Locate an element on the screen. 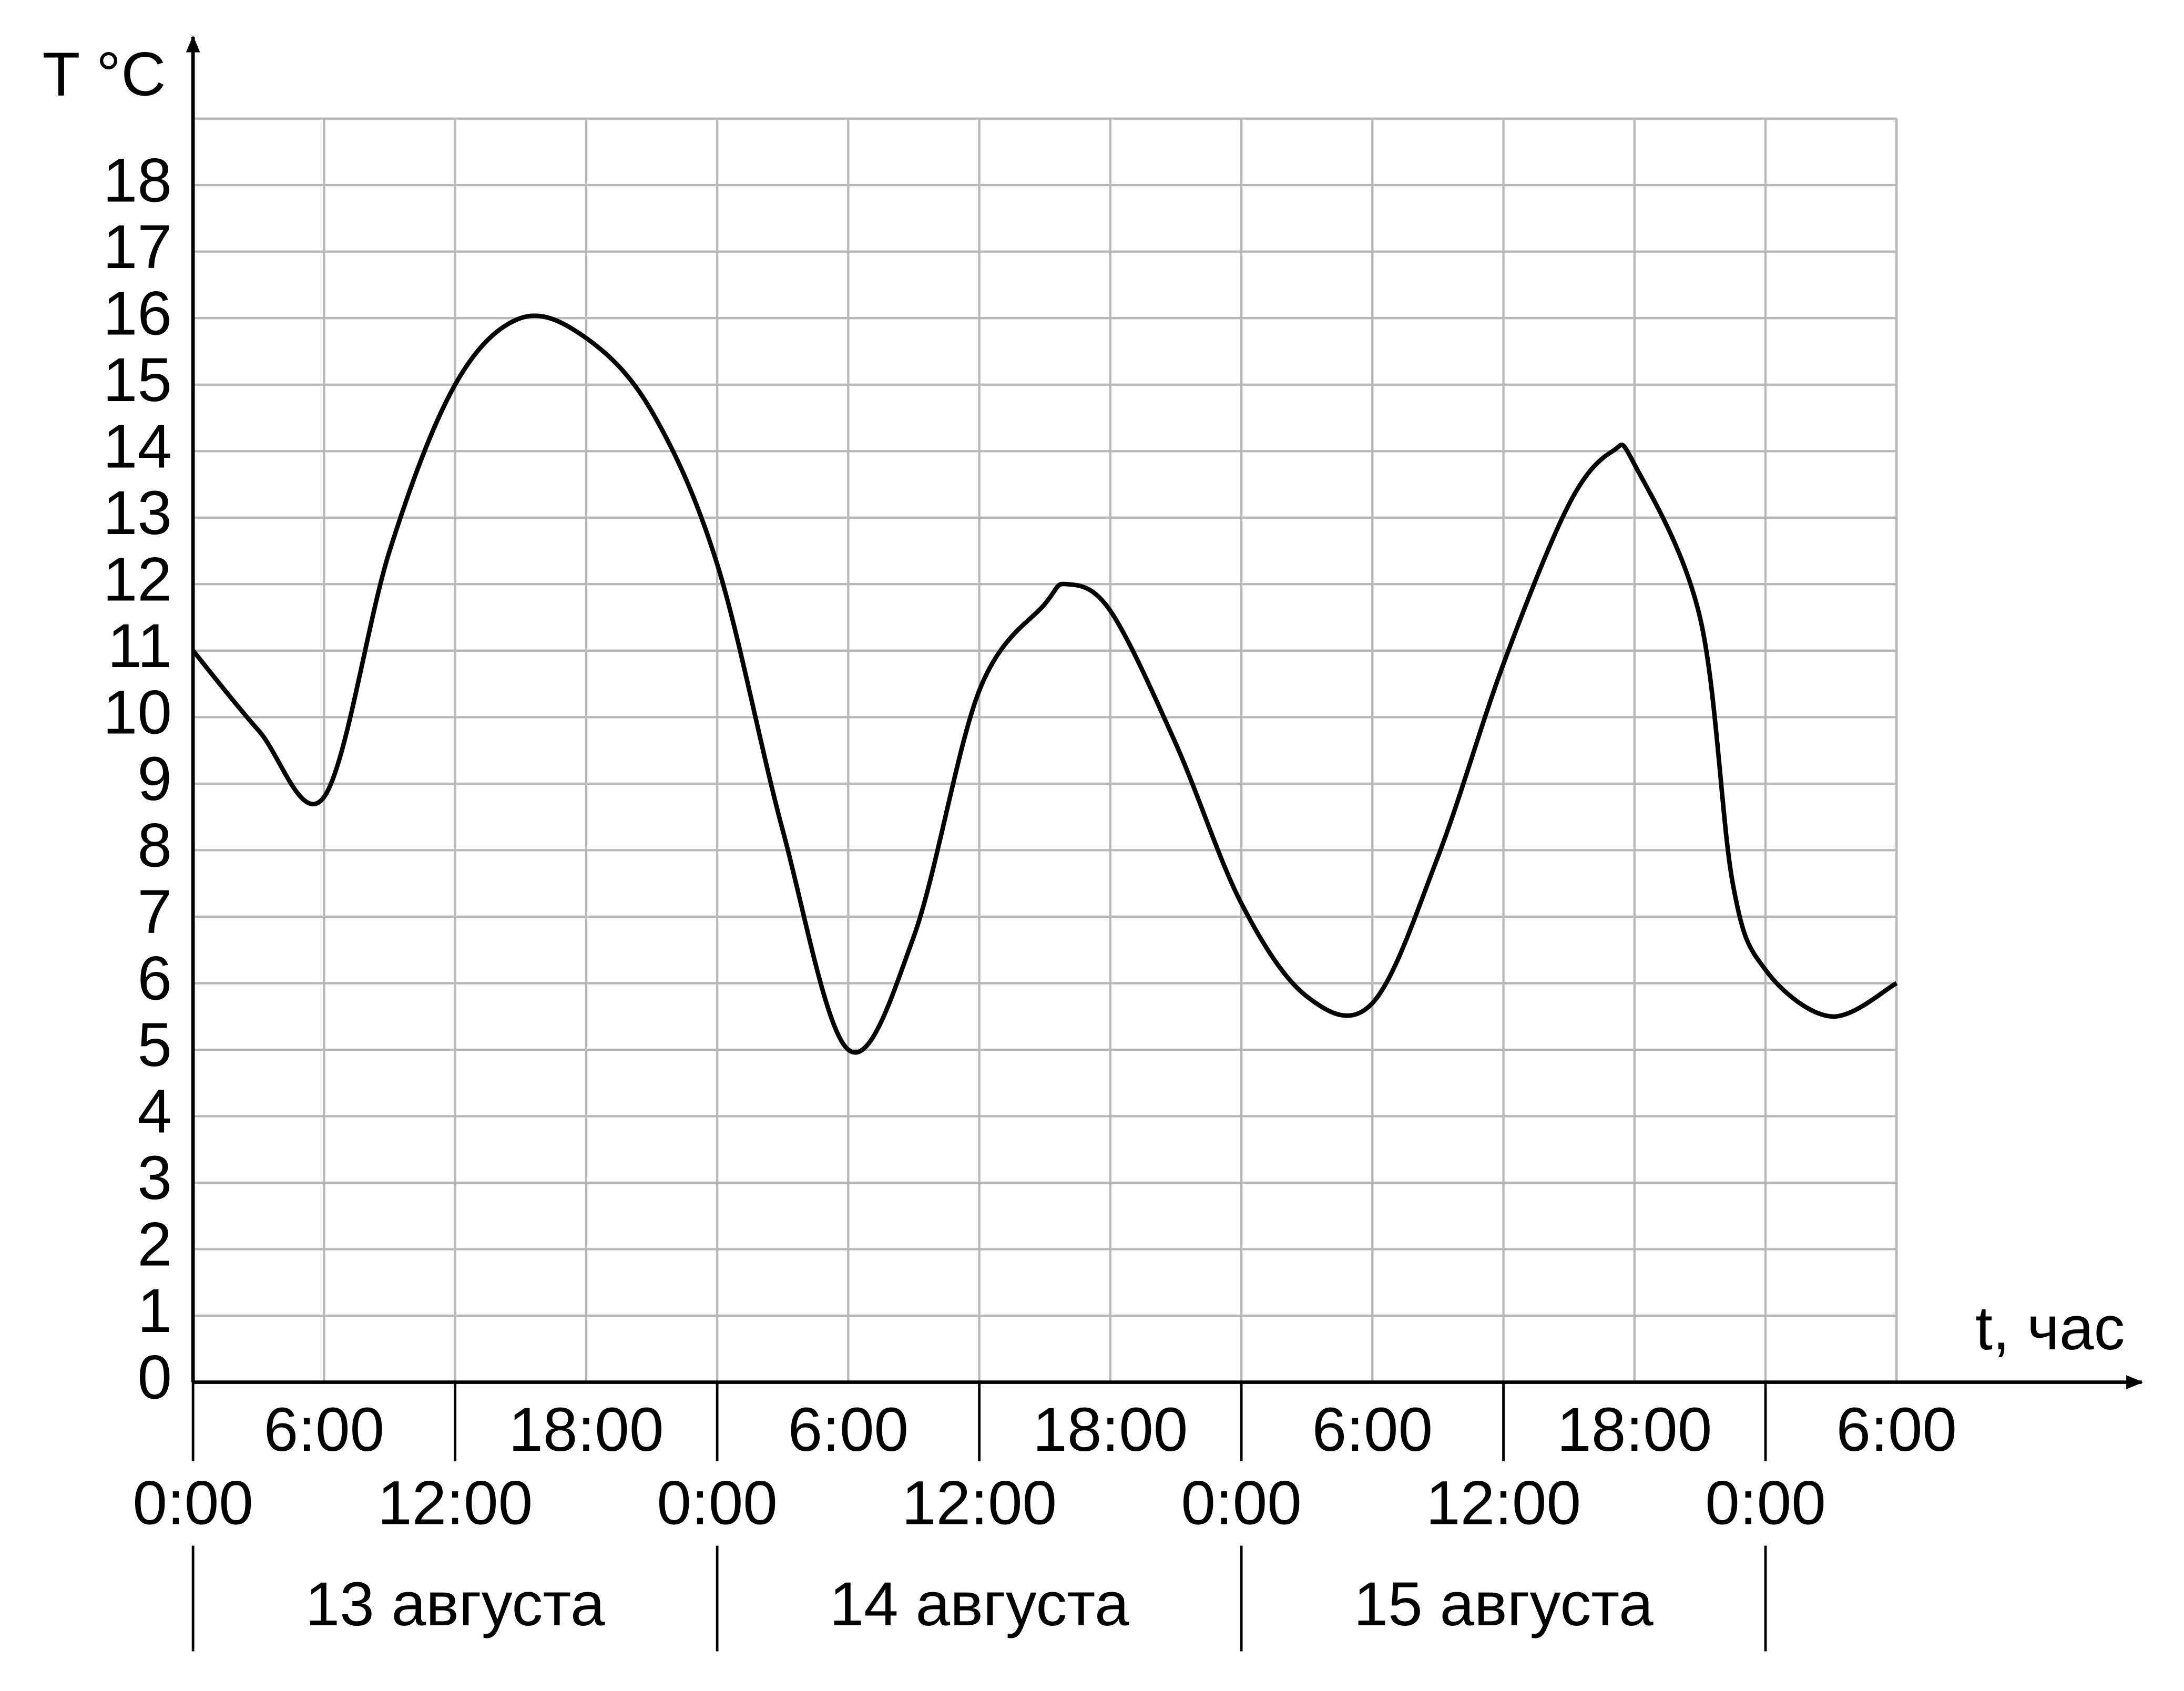 The width and height of the screenshot is (2184, 1691). y-tick-label: 12 is located at coordinates (137, 578).